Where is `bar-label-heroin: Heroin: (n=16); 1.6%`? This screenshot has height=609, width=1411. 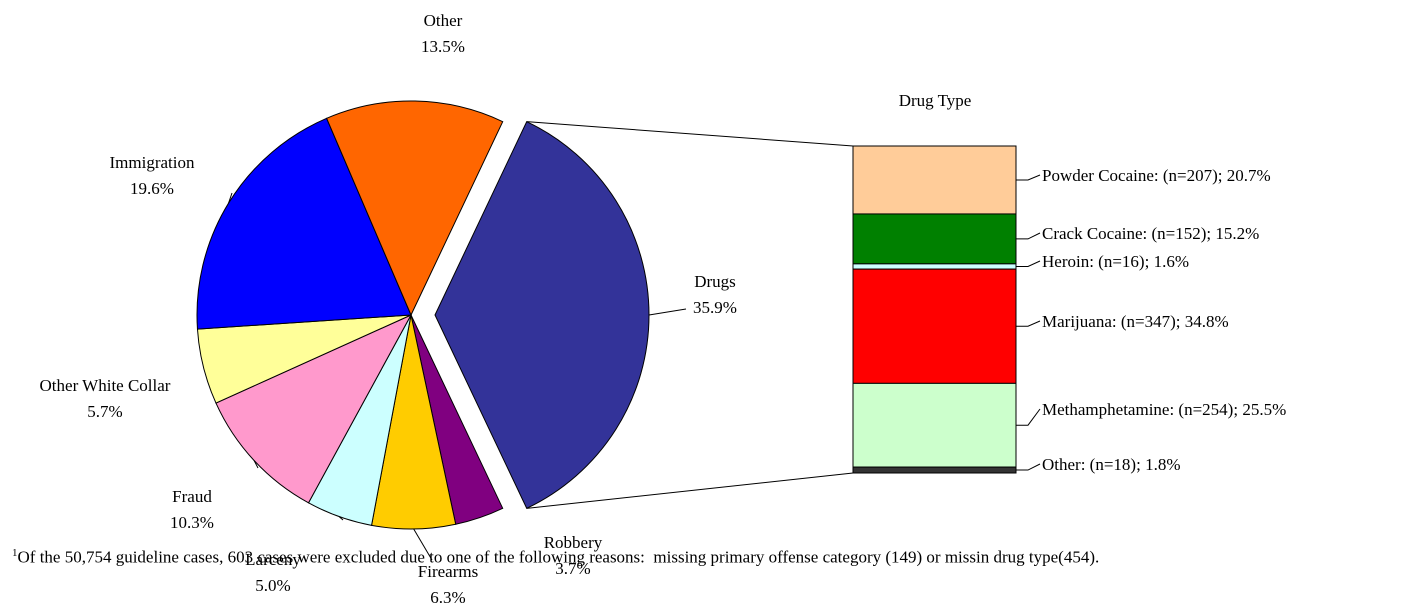
bar-label-heroin: Heroin: (n=16); 1.6% is located at coordinates (1115, 261).